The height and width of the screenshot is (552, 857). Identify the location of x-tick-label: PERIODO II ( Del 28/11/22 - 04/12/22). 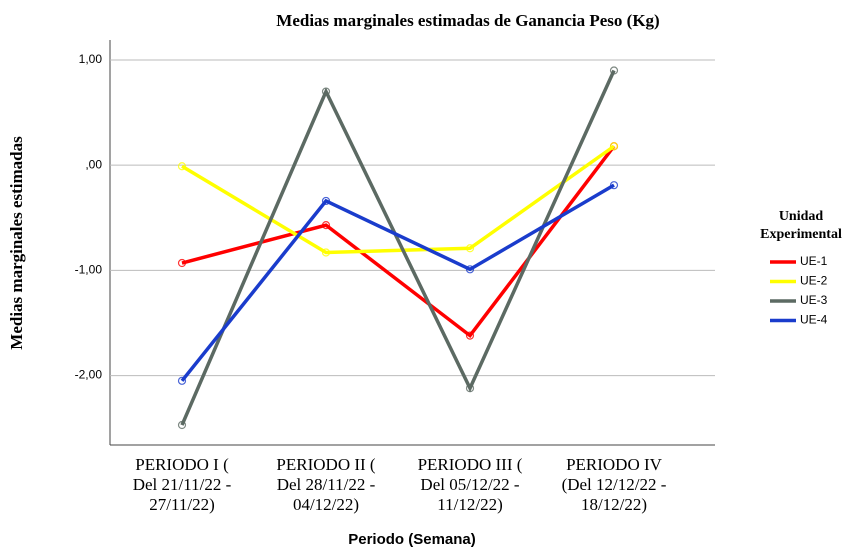
(326, 484).